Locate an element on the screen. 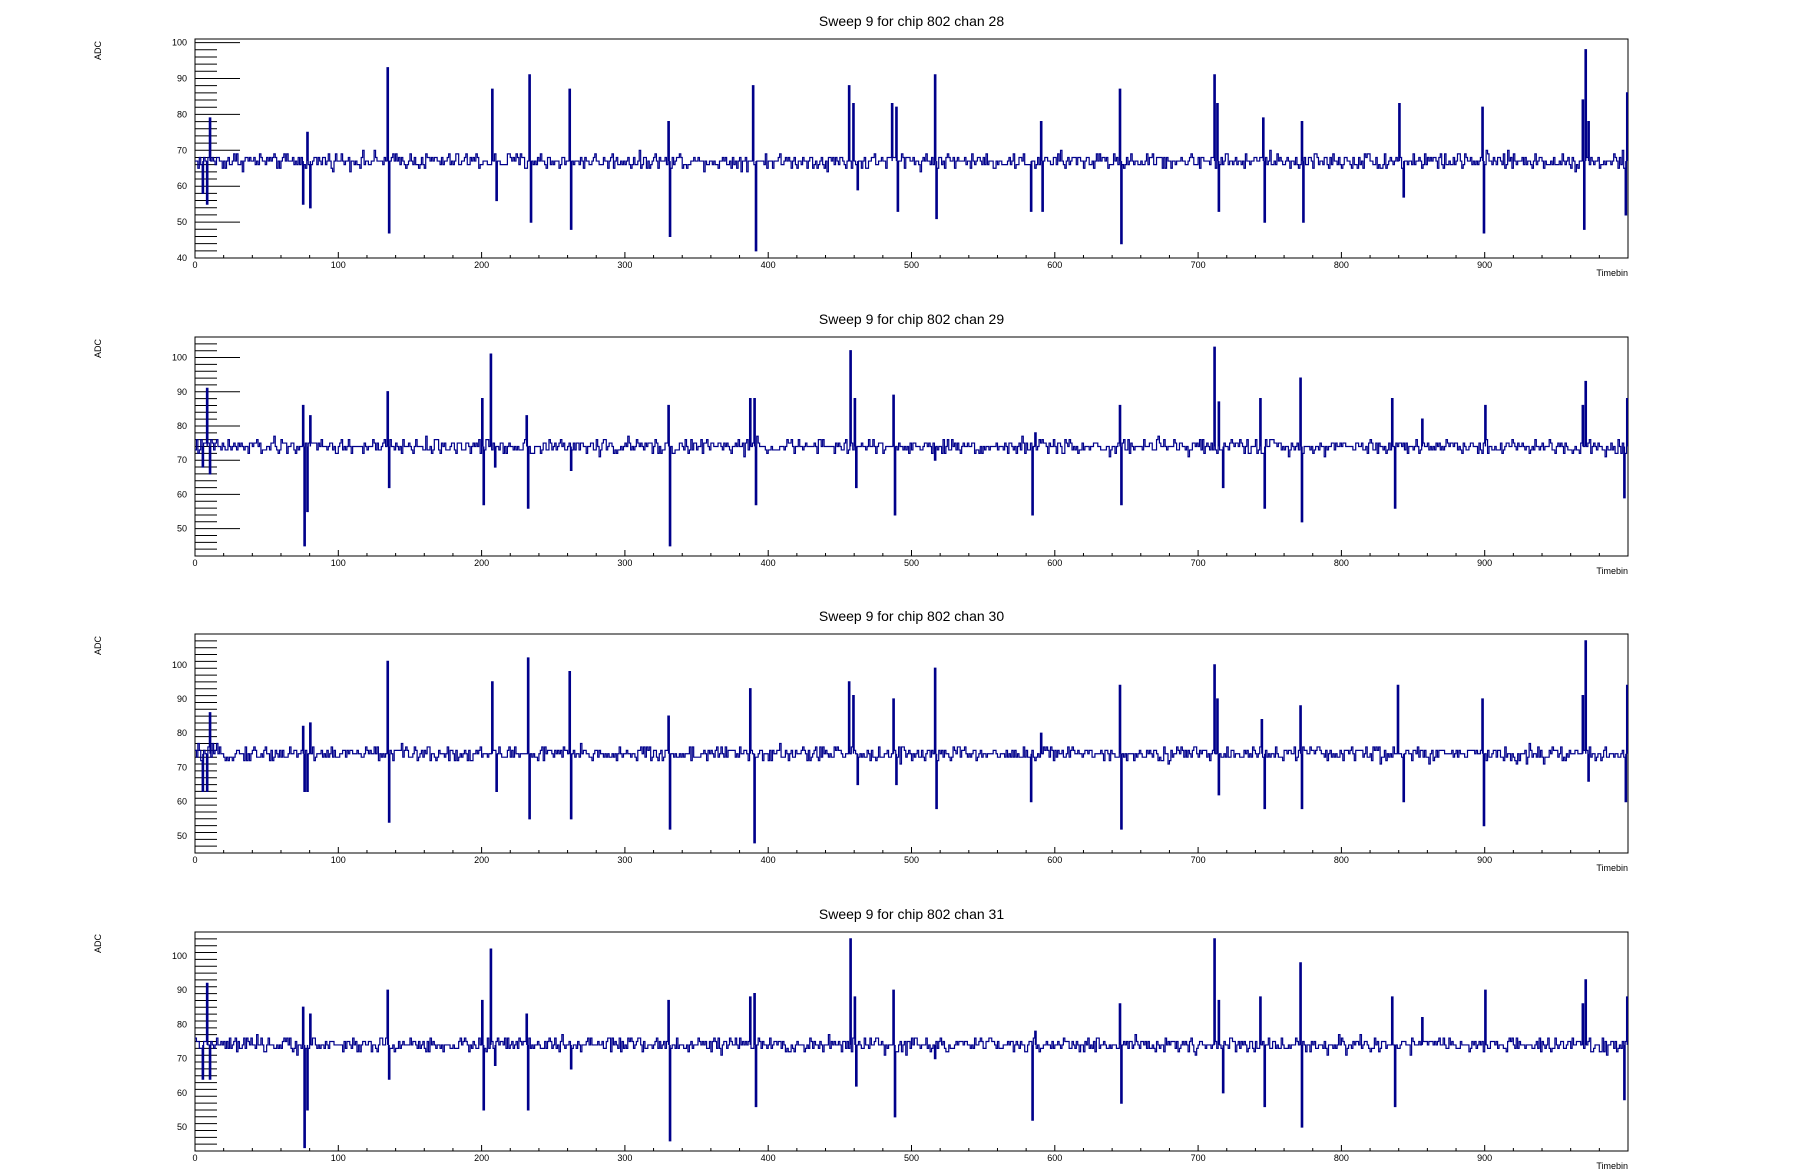 The width and height of the screenshot is (1796, 1172). chart-title: Sweep 9 for chip 802 chan 30 is located at coordinates (911, 616).